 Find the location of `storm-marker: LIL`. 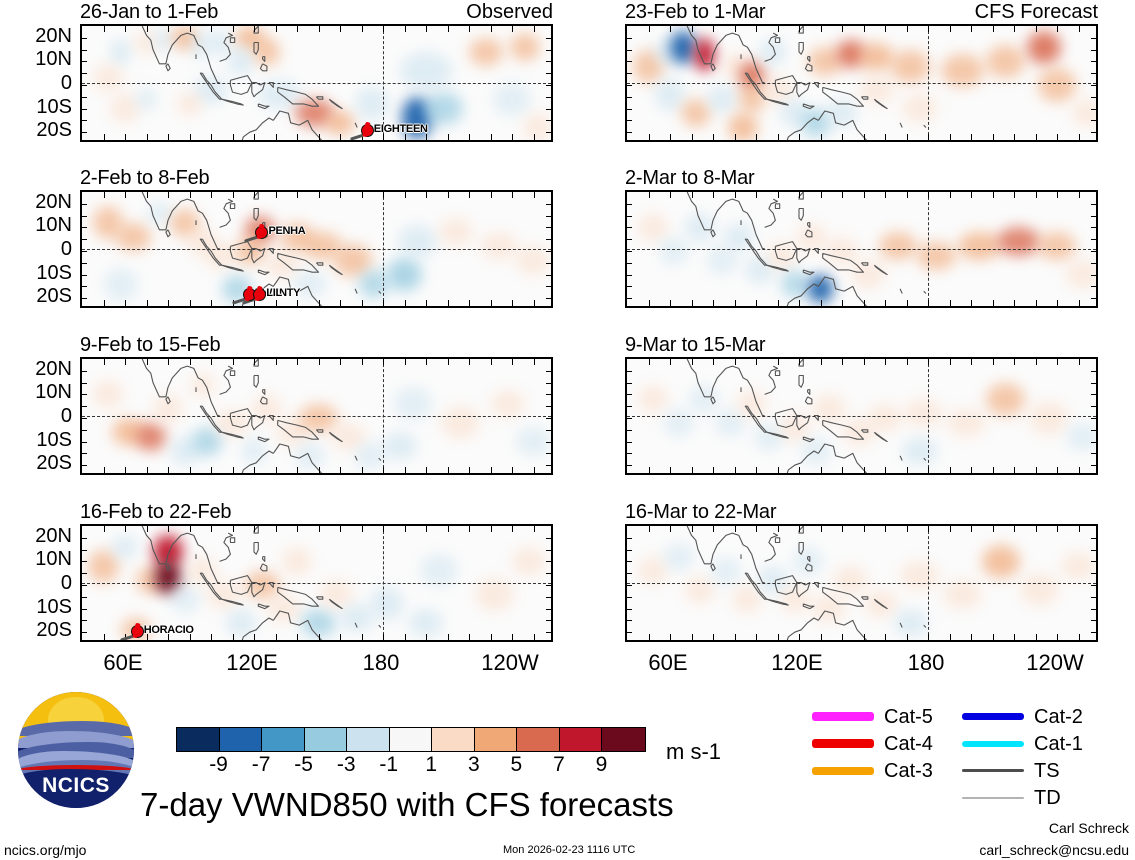

storm-marker: LIL is located at coordinates (267, 294).